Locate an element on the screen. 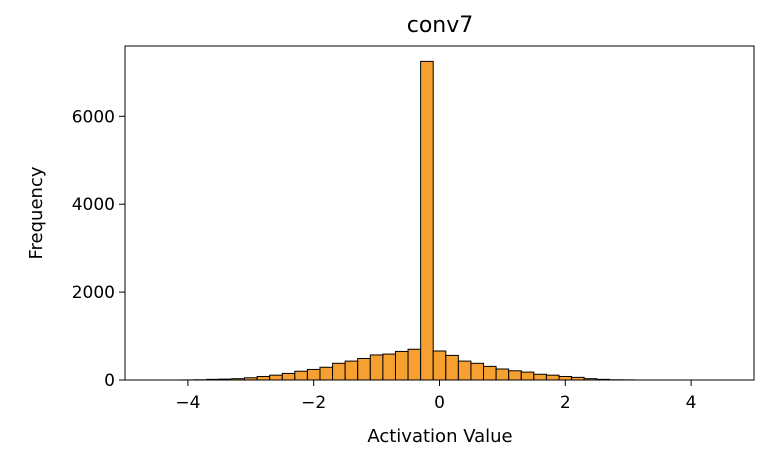  x-tick-label: −4 is located at coordinates (187, 403).